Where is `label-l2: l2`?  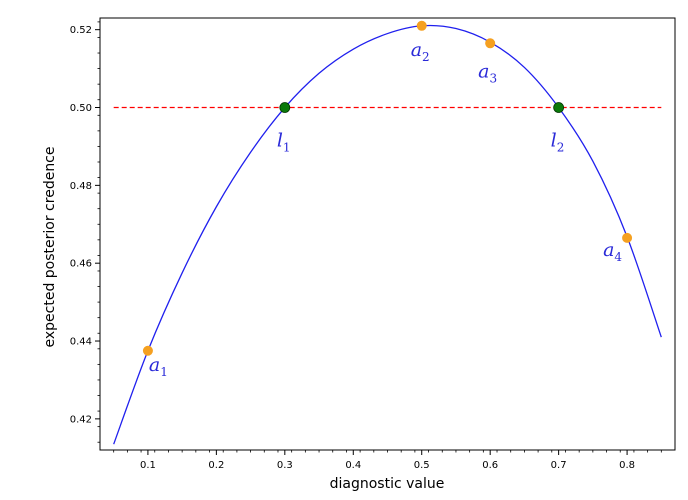
label-l2: l2 is located at coordinates (558, 142).